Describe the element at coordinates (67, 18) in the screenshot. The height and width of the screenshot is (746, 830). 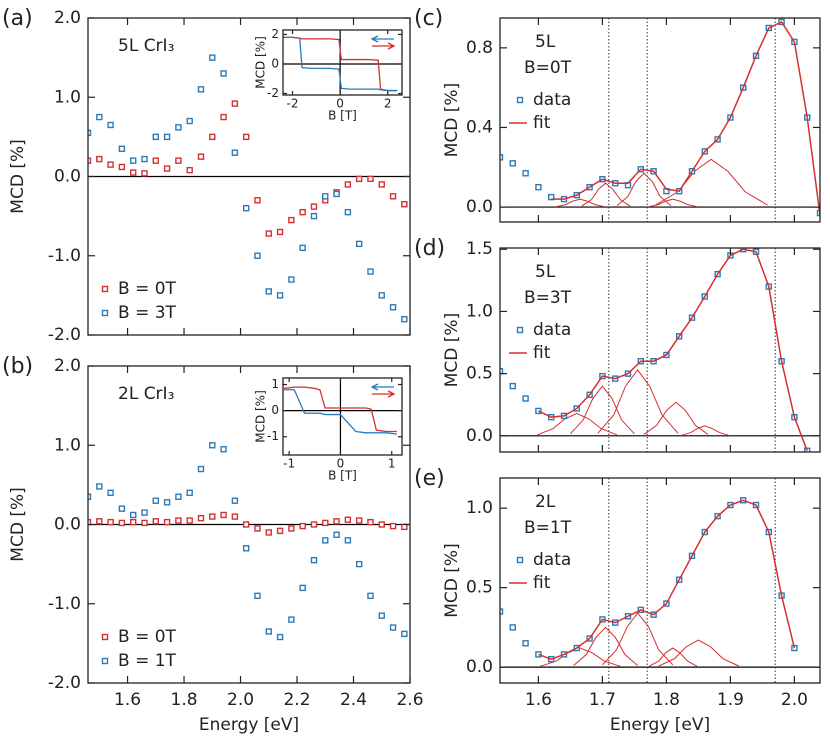
I see `y-tick-label: 2.0` at that location.